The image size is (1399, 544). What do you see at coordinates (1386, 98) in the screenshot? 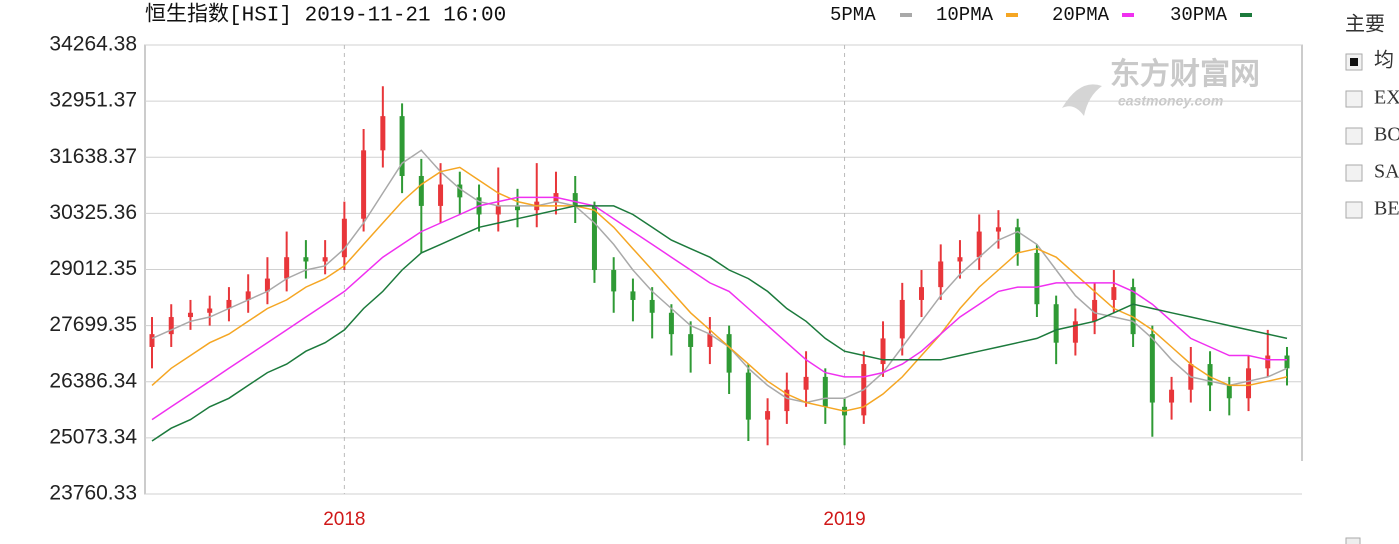
I see `option-label: EX` at bounding box center [1386, 98].